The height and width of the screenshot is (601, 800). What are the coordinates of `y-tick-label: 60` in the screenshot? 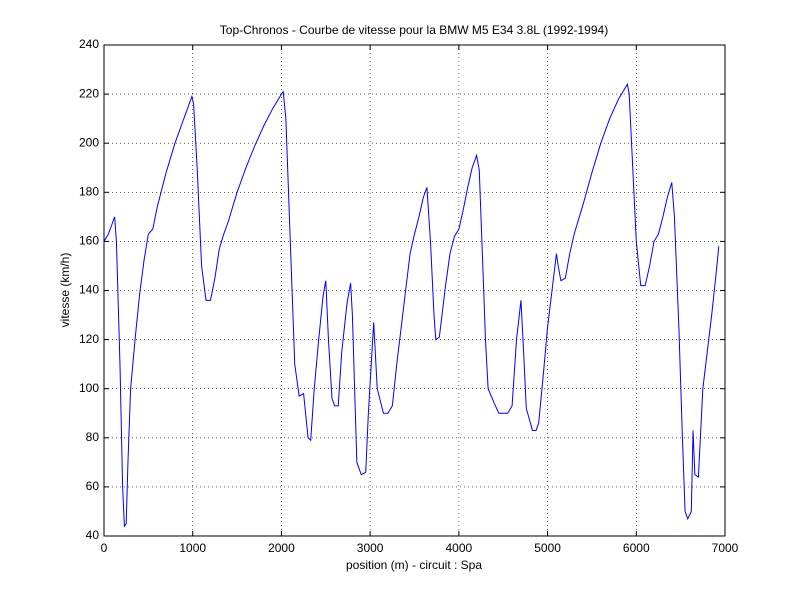 It's located at (93, 486).